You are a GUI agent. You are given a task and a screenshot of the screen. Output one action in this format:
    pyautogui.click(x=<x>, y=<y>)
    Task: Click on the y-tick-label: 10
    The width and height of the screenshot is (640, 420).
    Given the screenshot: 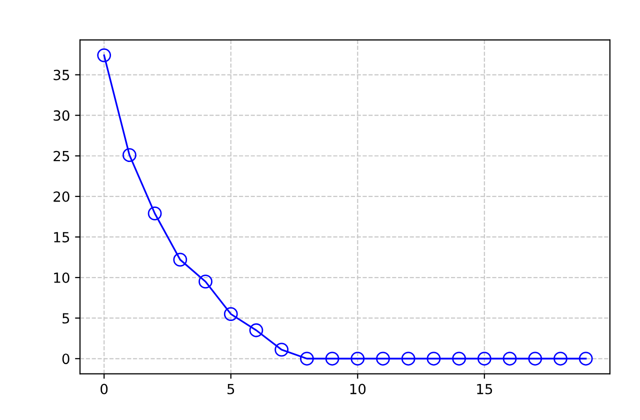 What is the action you would take?
    pyautogui.click(x=62, y=278)
    